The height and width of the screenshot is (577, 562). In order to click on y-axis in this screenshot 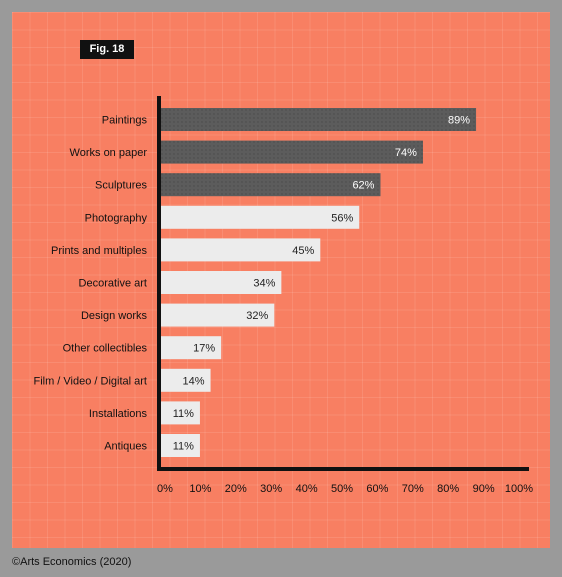, I will do `click(159, 283)`.